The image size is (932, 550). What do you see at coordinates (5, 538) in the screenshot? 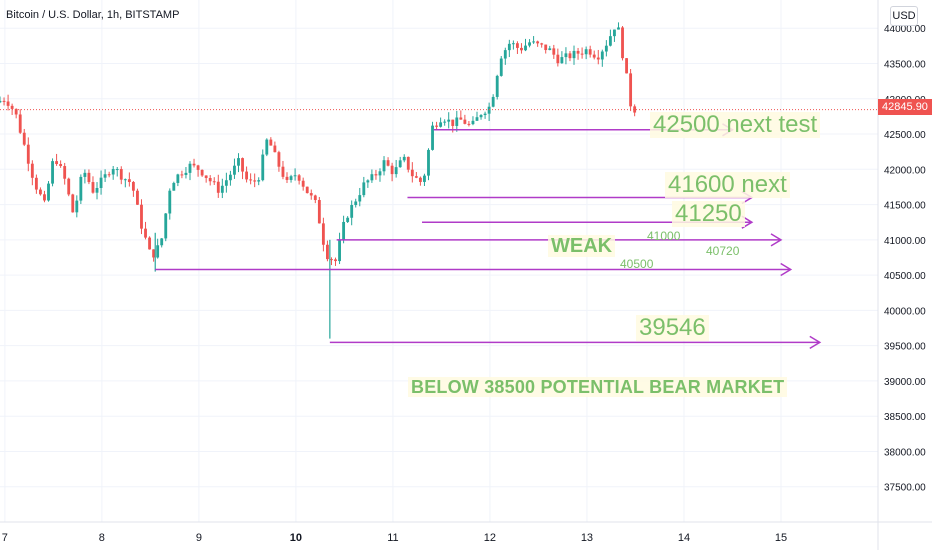
I see `x-tick-label: 7` at bounding box center [5, 538].